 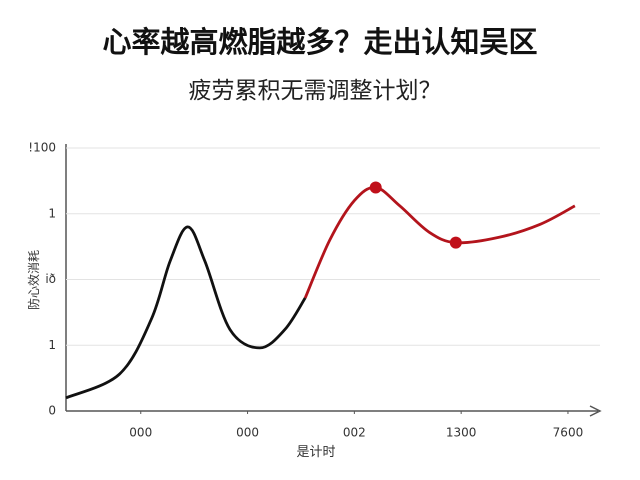 What do you see at coordinates (315, 452) in the screenshot?
I see `x-axis-label: 是计时` at bounding box center [315, 452].